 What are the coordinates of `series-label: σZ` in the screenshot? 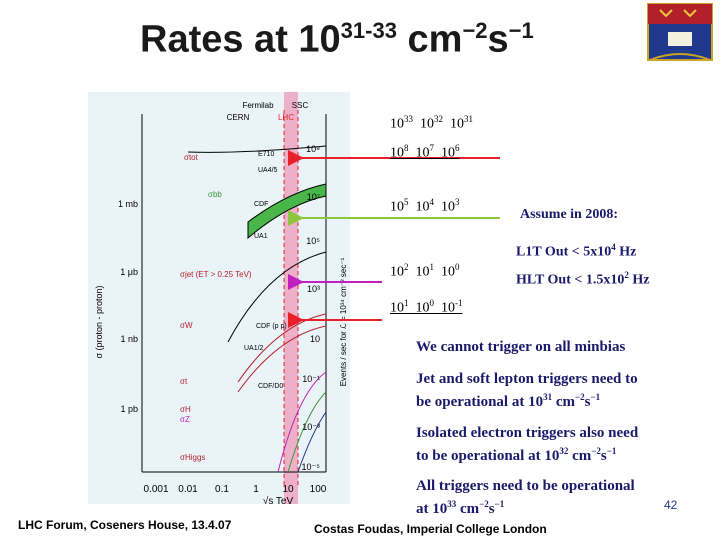 It's located at (185, 419).